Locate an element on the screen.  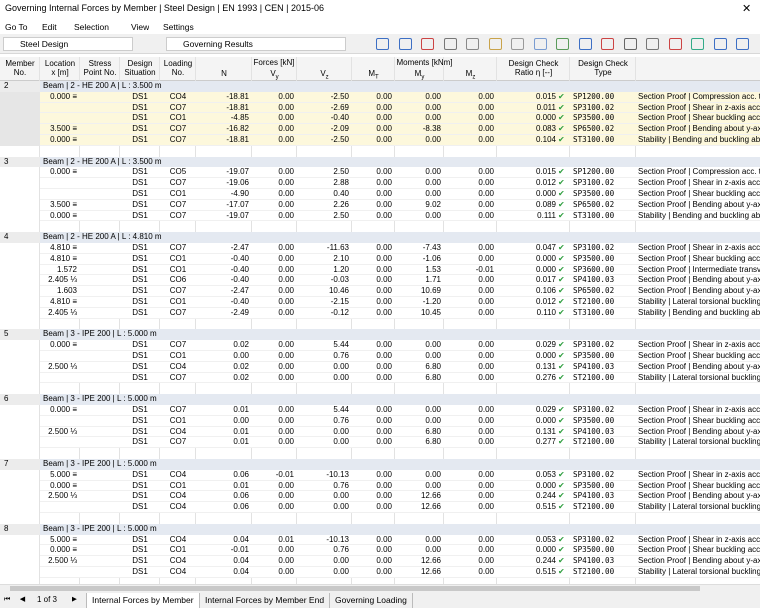
tab: Internal Forces by Member is located at coordinates (143, 600).